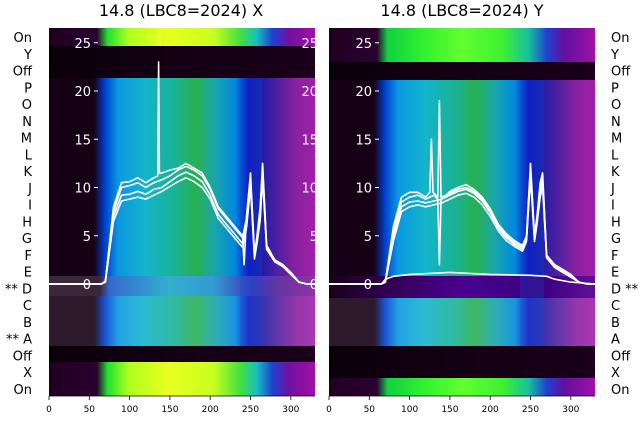 The width and height of the screenshot is (640, 440). What do you see at coordinates (182, 354) in the screenshot?
I see `heatmap-row-off` at bounding box center [182, 354].